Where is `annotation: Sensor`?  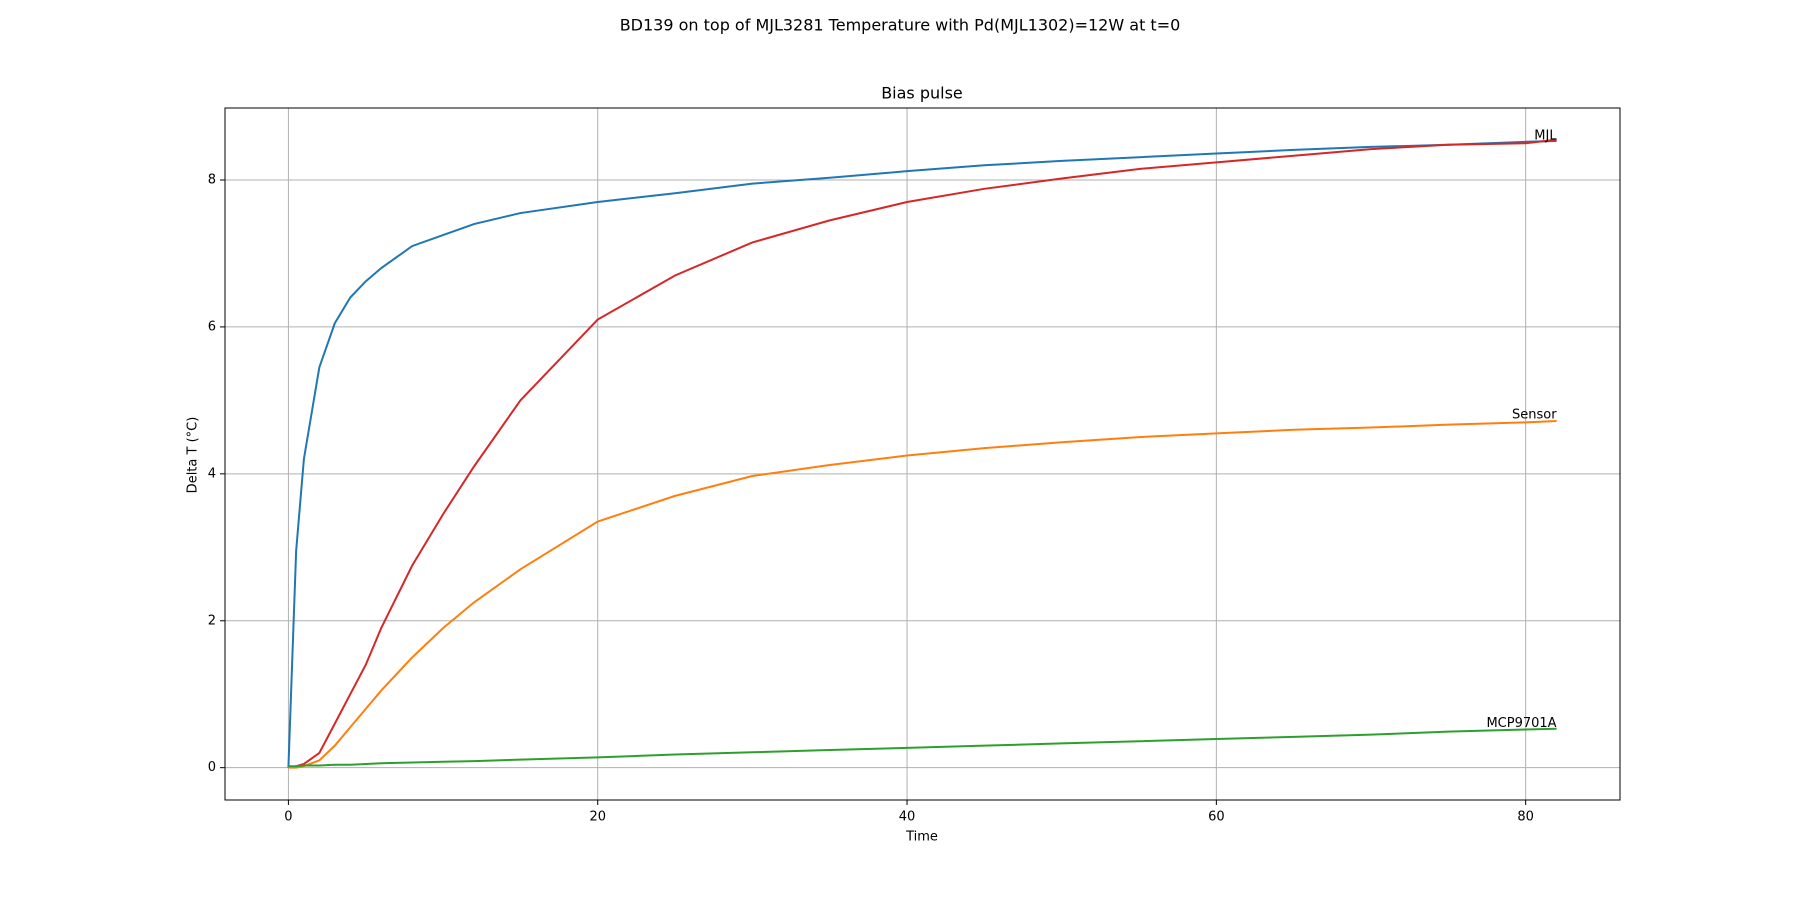 annotation: Sensor is located at coordinates (1534, 415).